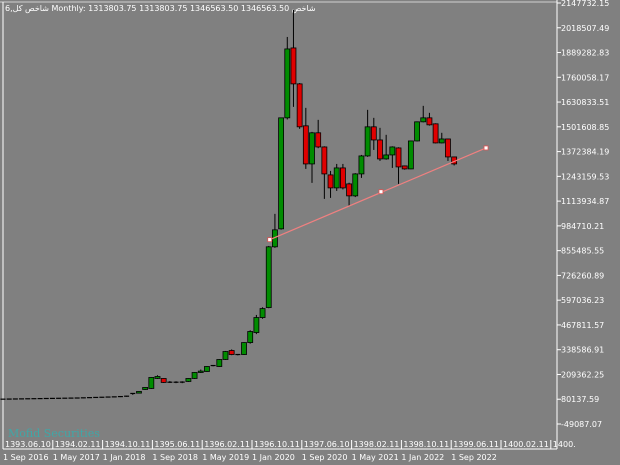  Describe the element at coordinates (585, 53) in the screenshot. I see `price-tick-label: 1889282.83` at that location.